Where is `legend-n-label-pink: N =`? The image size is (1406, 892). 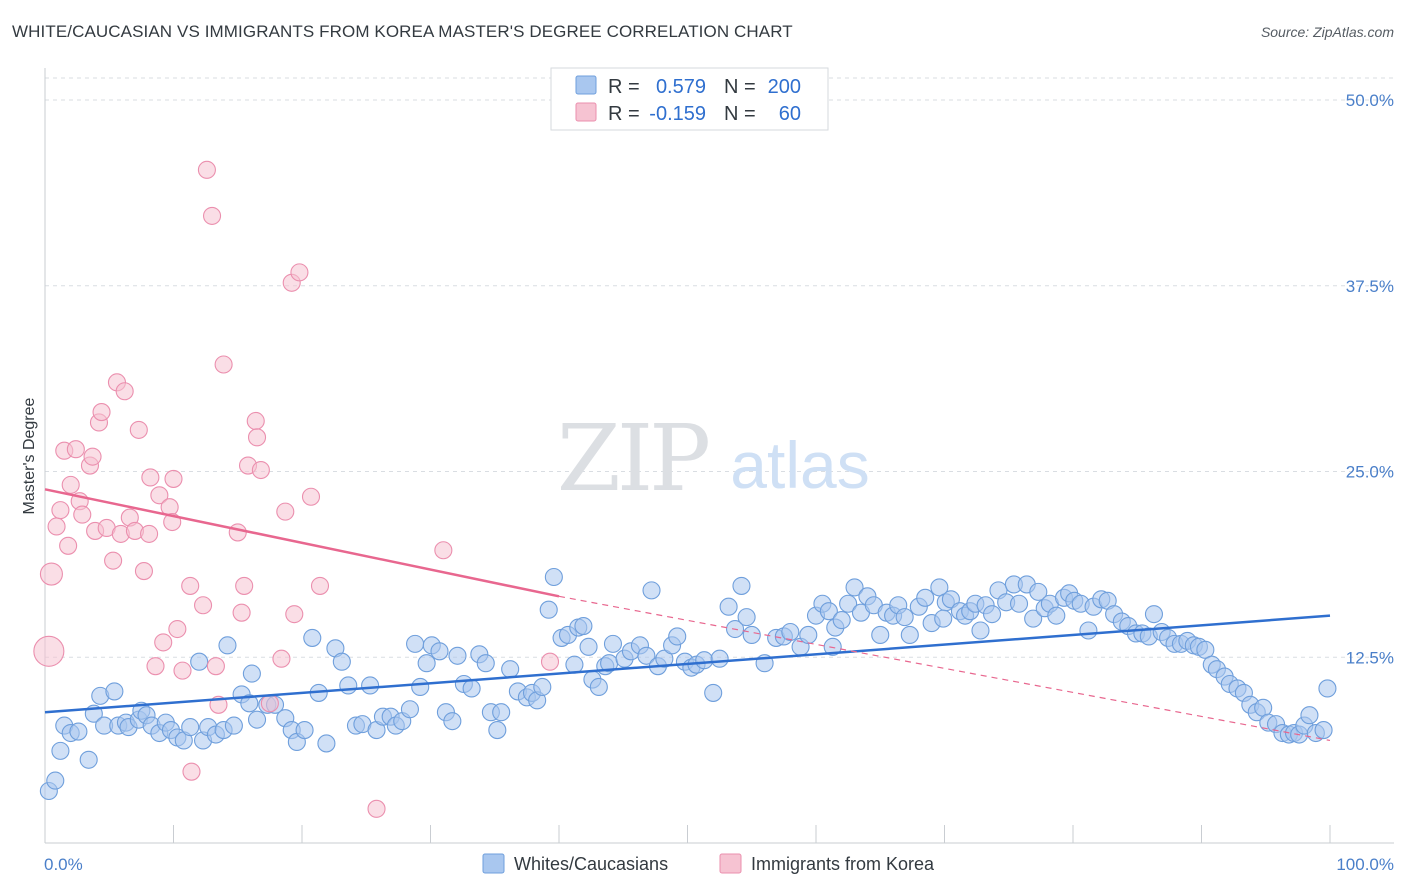 legend-n-label-pink: N = is located at coordinates (740, 114).